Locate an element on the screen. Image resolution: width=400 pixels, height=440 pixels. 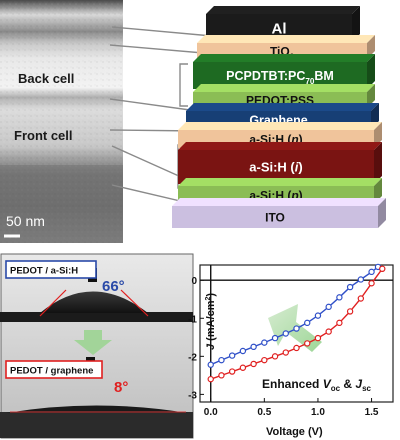
x-tick-label: 0.5 is located at coordinates (264, 412).